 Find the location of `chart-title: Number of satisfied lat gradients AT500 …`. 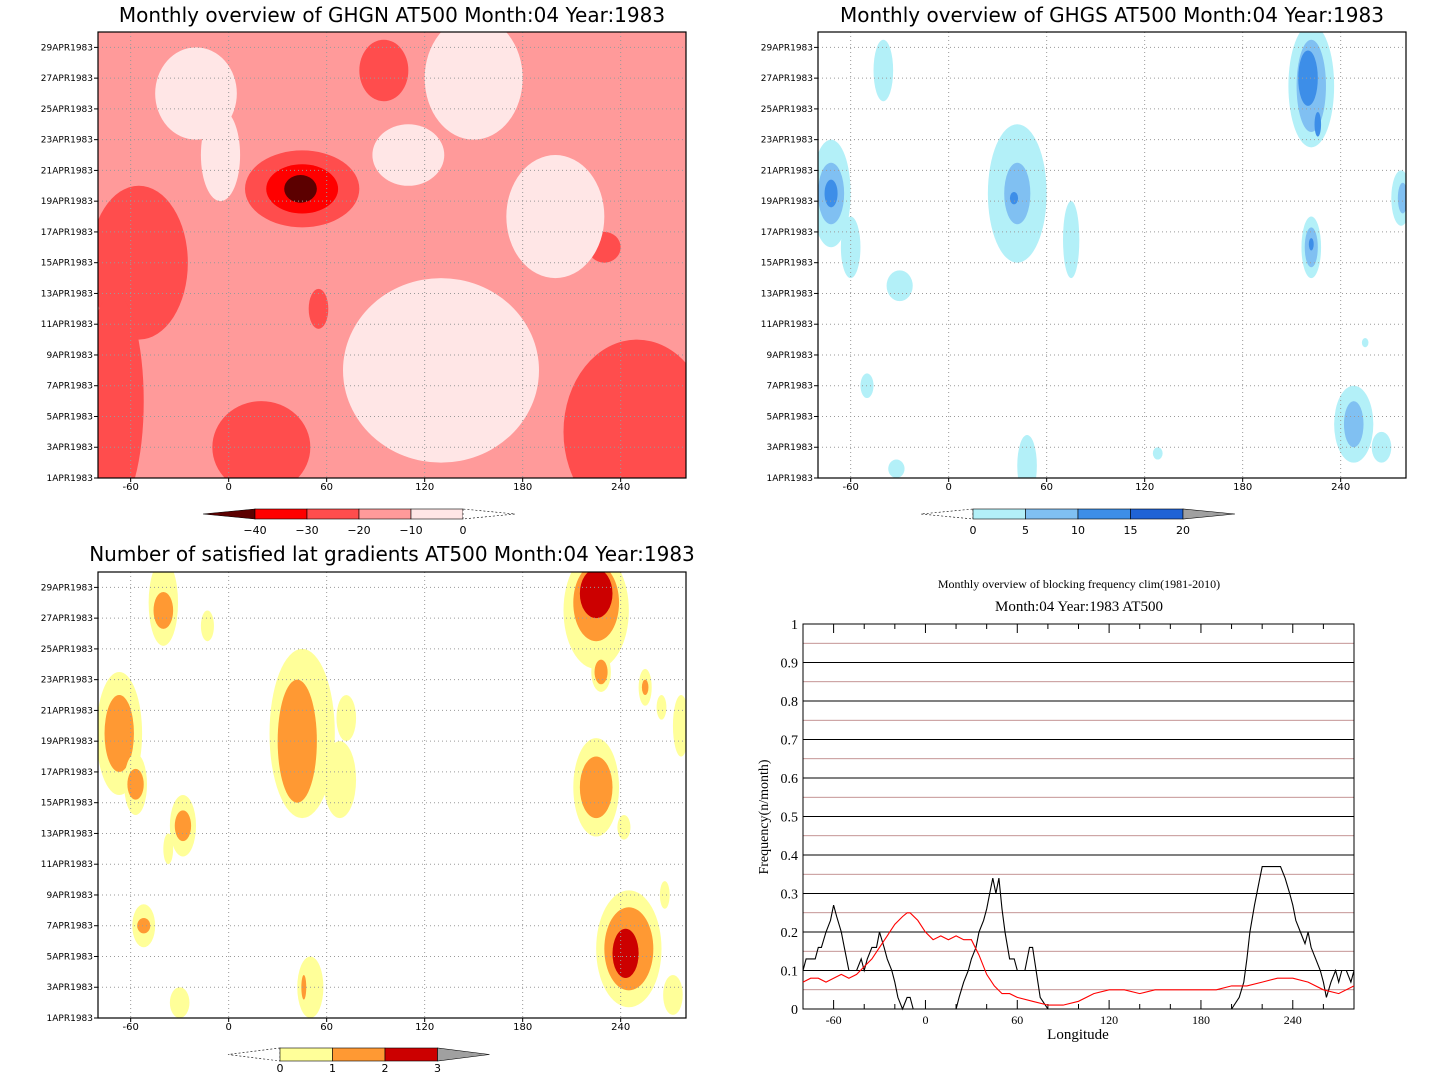

chart-title: Number of satisfied lat gradients AT500 … is located at coordinates (392, 555).